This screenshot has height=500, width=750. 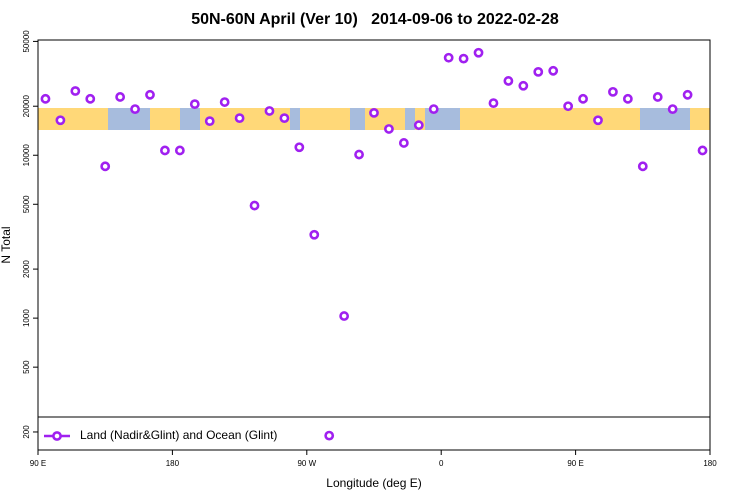 I want to click on y-tick-label: 1000, so click(x=26, y=318).